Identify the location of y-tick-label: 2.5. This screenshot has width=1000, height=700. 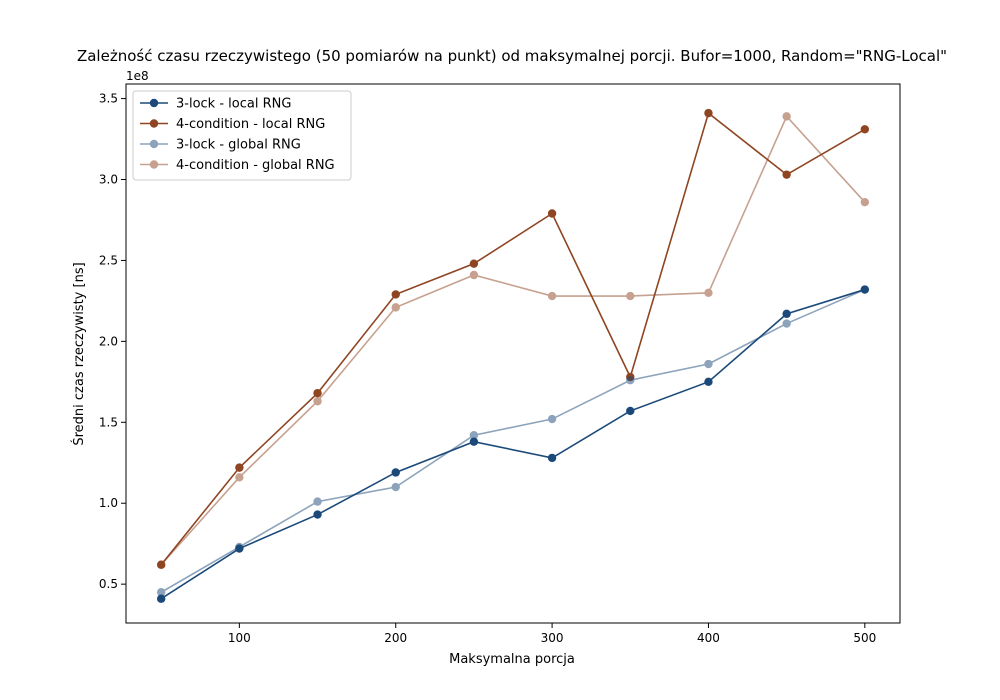
(108, 260).